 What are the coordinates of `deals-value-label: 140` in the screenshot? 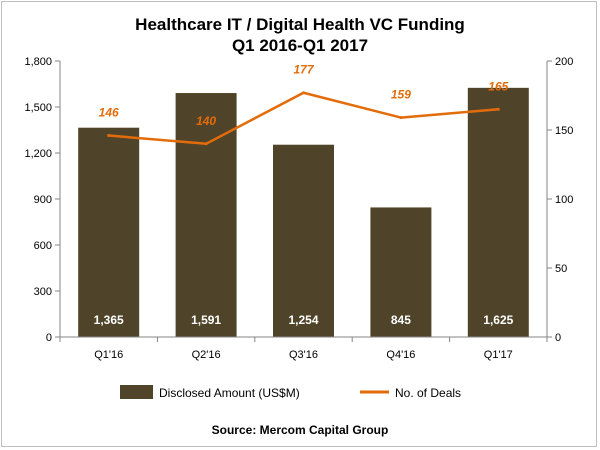 It's located at (206, 121).